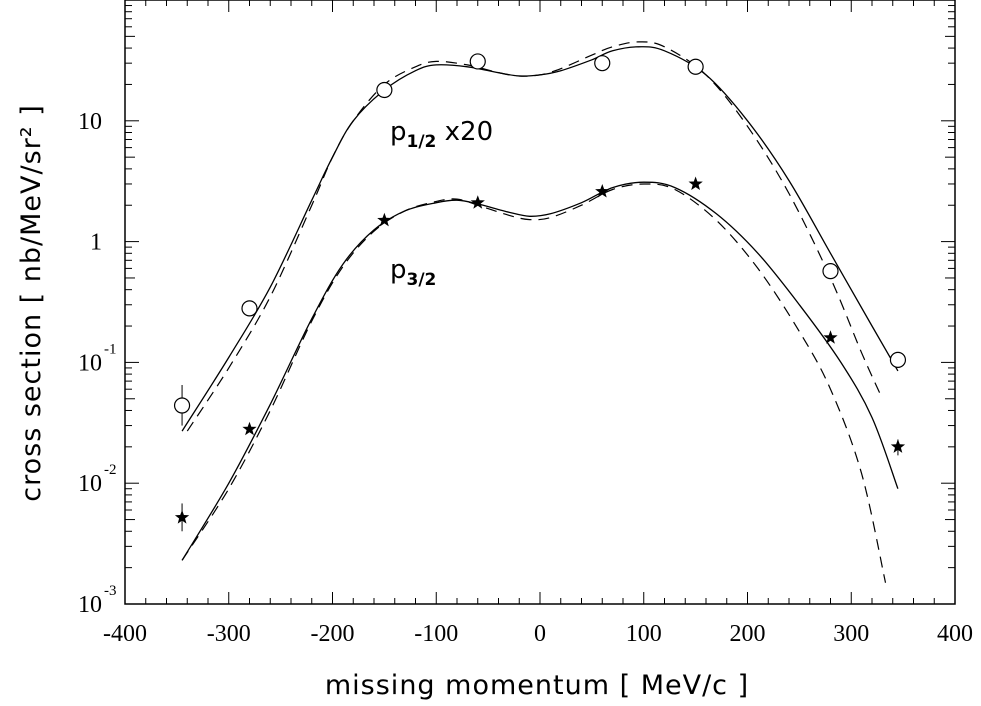  Describe the element at coordinates (422, 142) in the screenshot. I see `p12-label-subscript: 1/2` at that location.